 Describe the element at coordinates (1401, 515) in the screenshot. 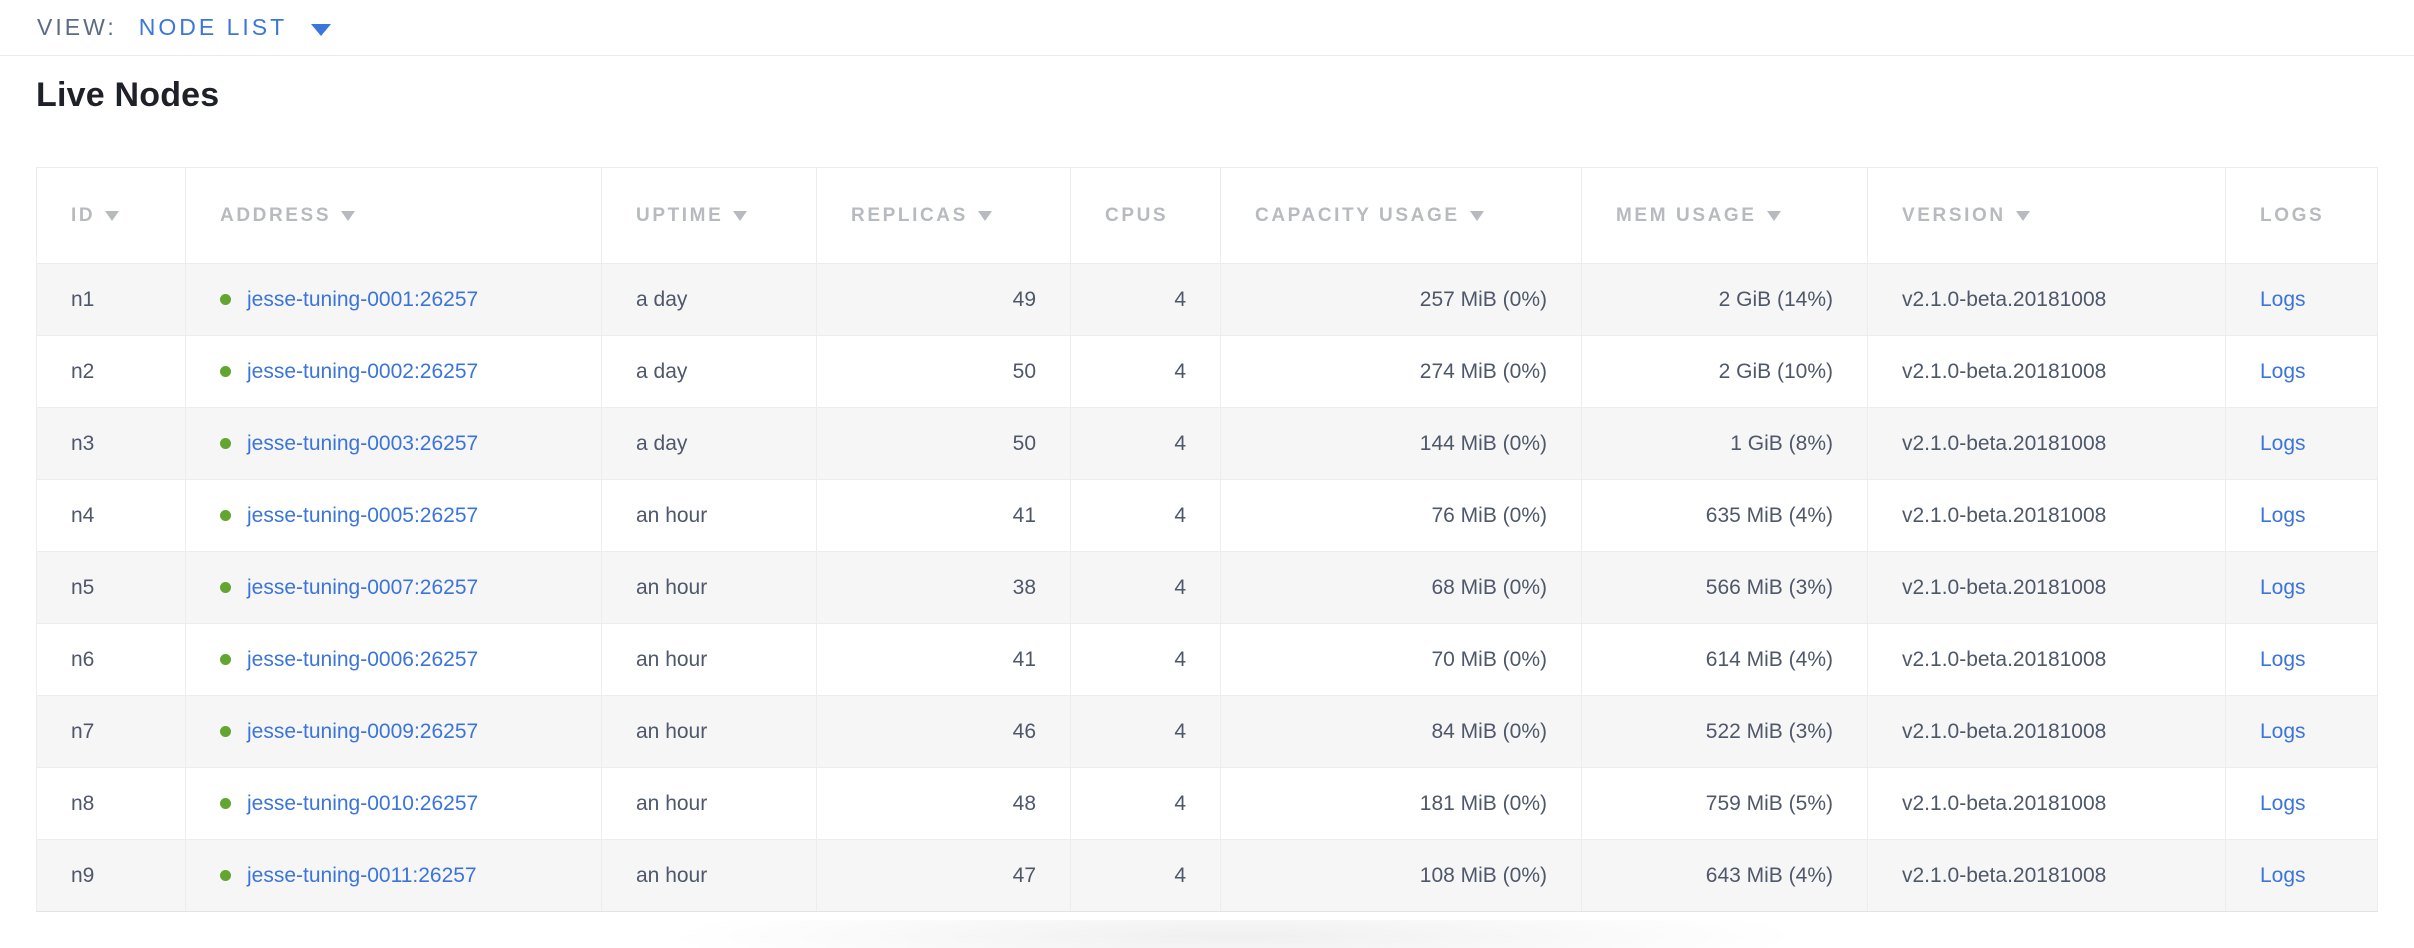

I see `cell-capacity: 76 MiB (0%)` at that location.